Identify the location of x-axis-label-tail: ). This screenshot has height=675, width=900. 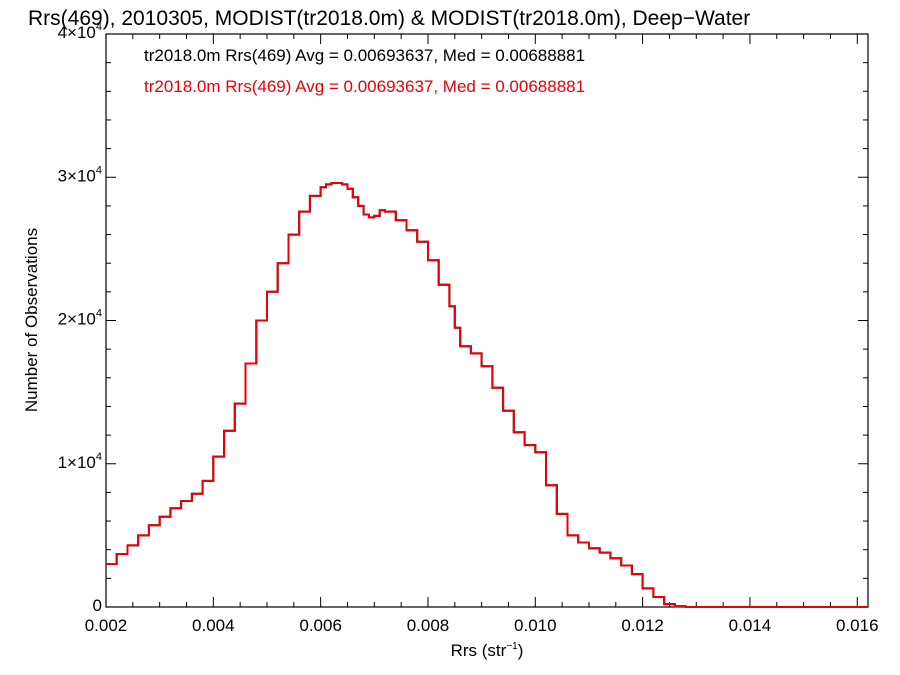
(521, 650).